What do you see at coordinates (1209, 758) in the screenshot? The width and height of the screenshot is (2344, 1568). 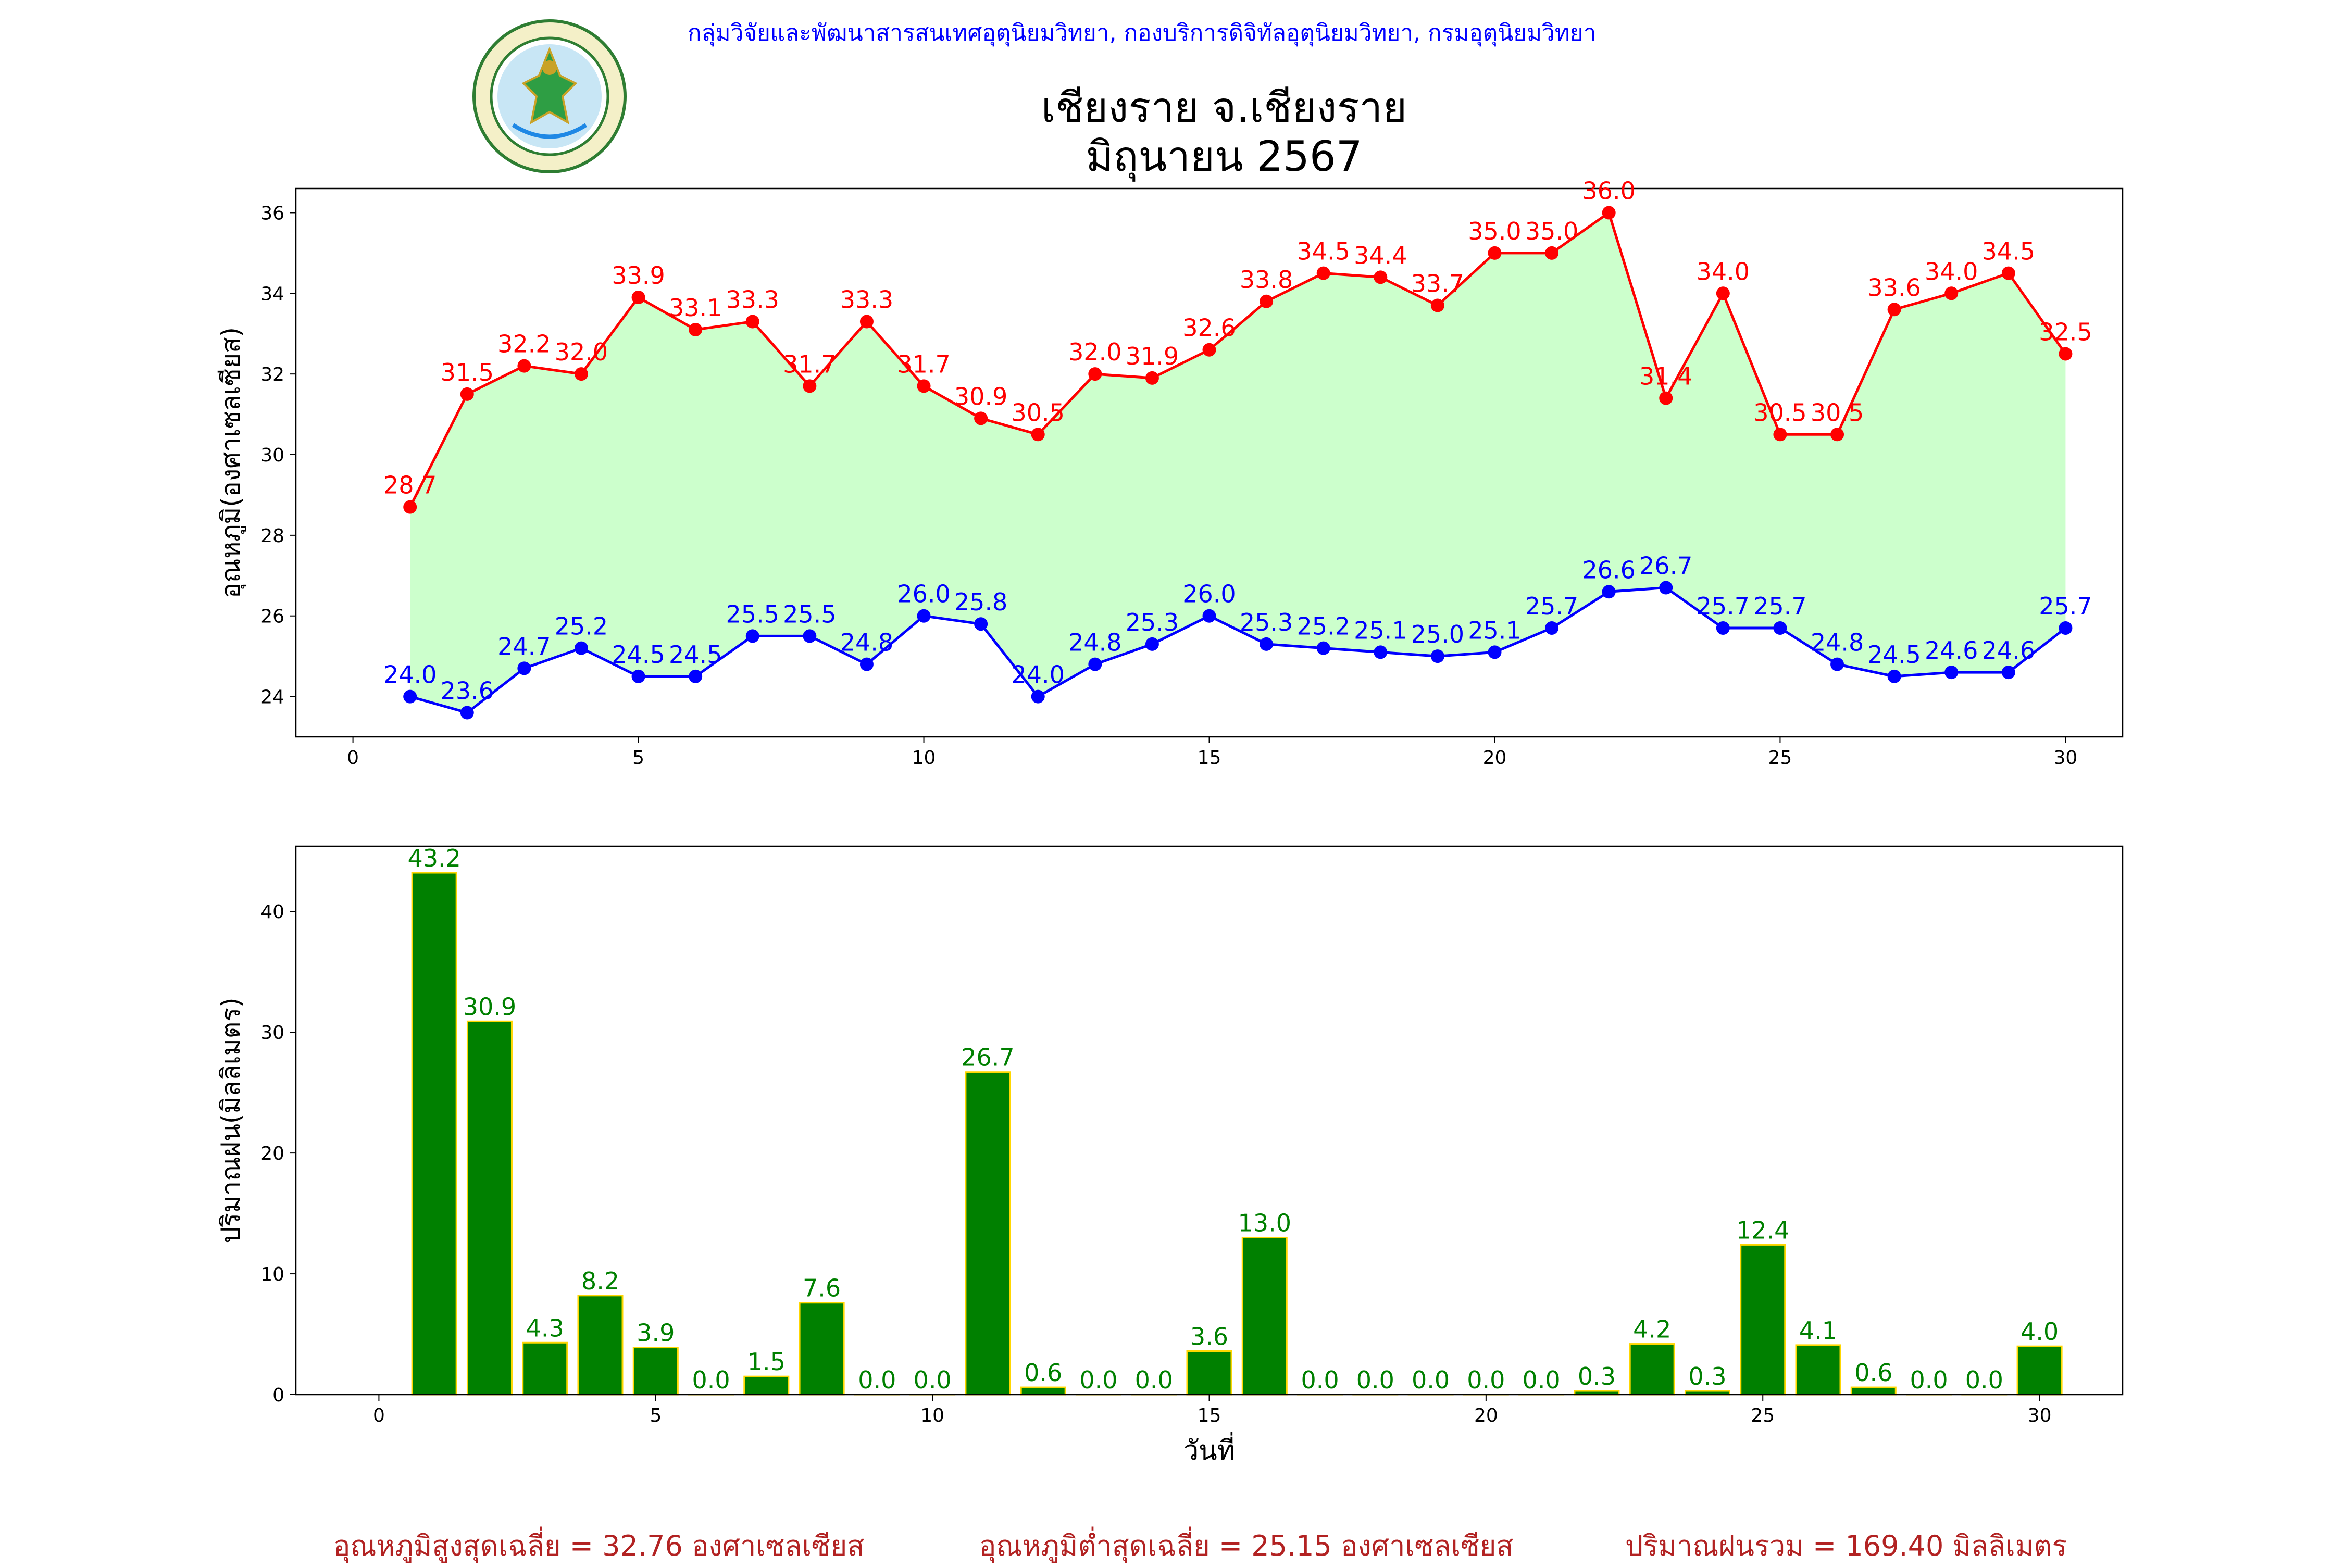 I see `temp-x-tick-label: 15` at bounding box center [1209, 758].